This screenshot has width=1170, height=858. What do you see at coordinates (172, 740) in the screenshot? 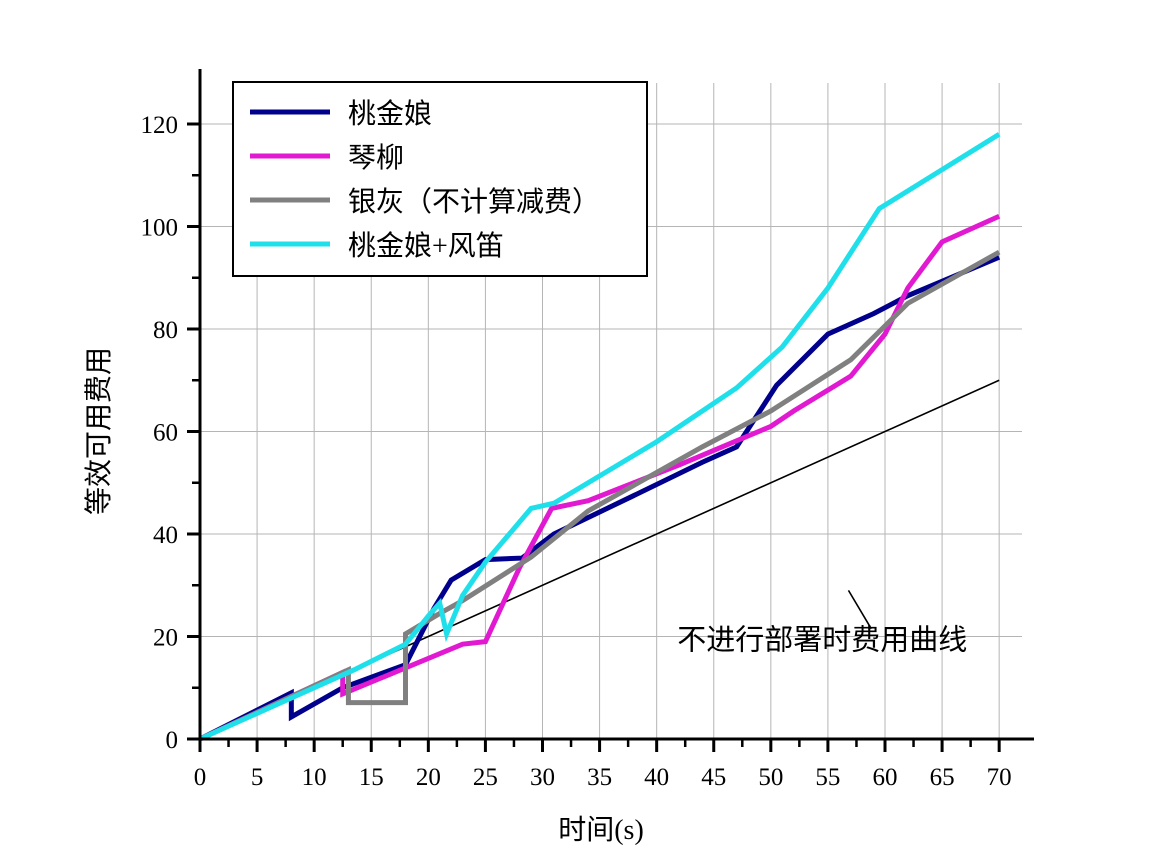
I see `y-tick-label: 0` at bounding box center [172, 740].